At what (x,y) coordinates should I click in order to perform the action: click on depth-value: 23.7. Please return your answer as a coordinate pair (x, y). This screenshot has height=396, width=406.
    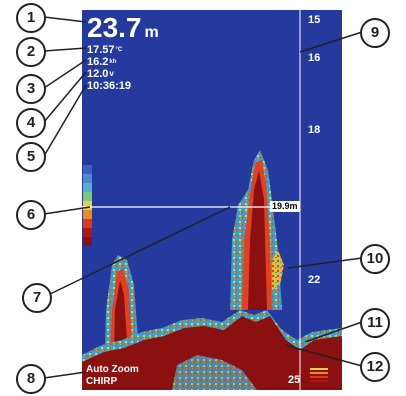
    Looking at the image, I should click on (114, 27).